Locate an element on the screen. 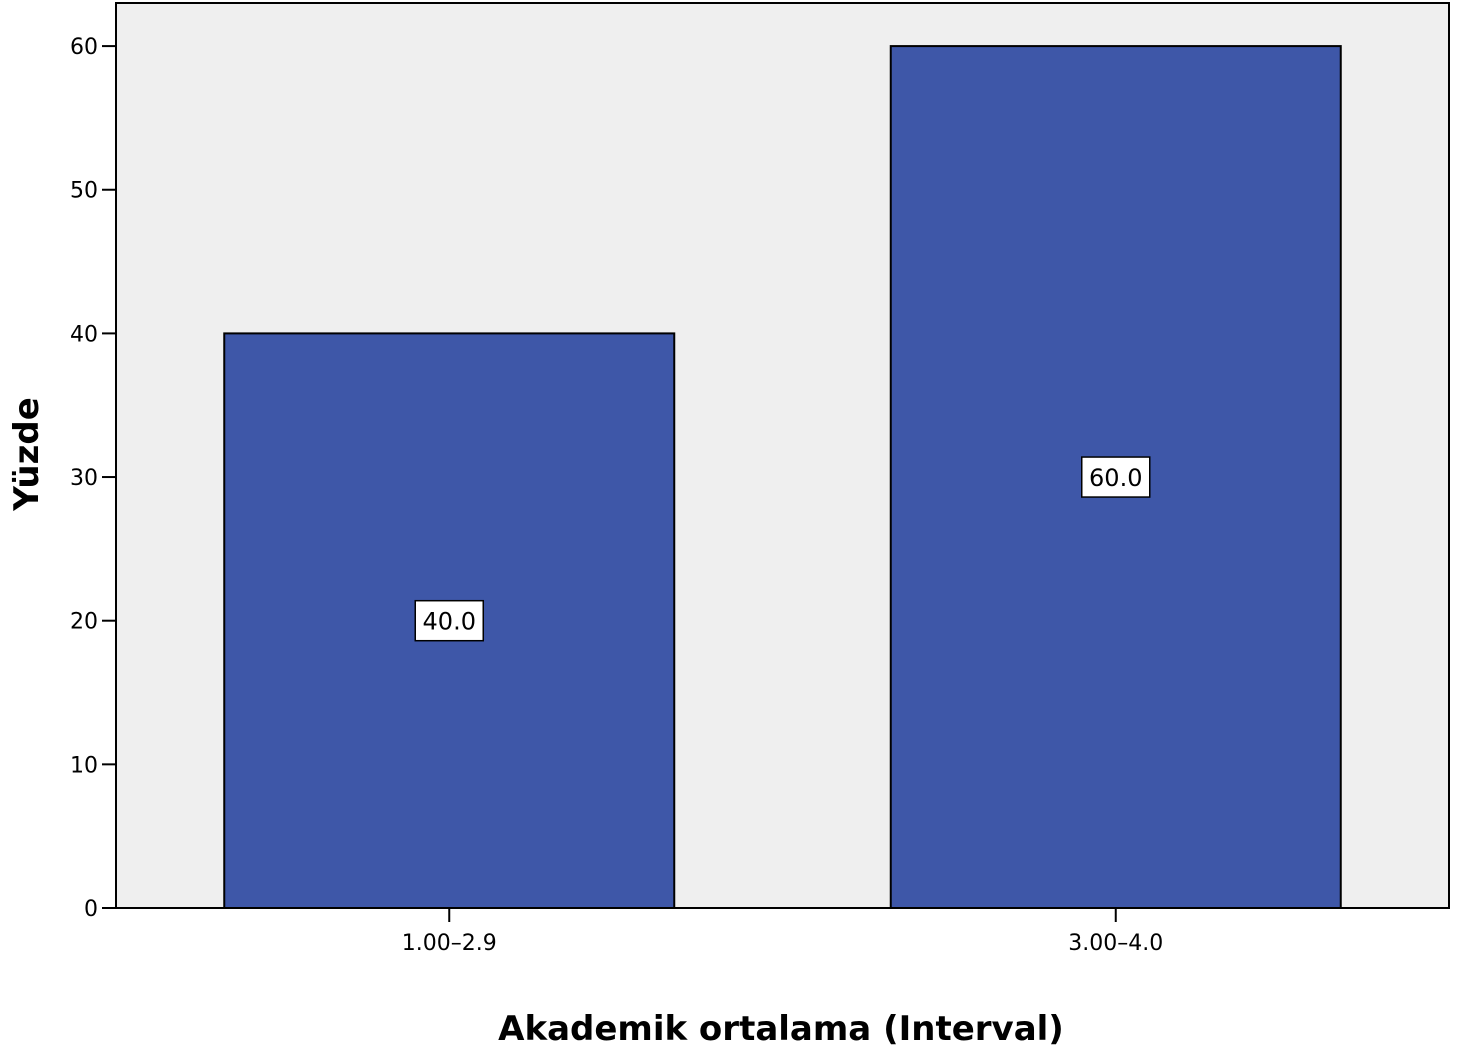  data-label-1: 40.0 is located at coordinates (449, 622).